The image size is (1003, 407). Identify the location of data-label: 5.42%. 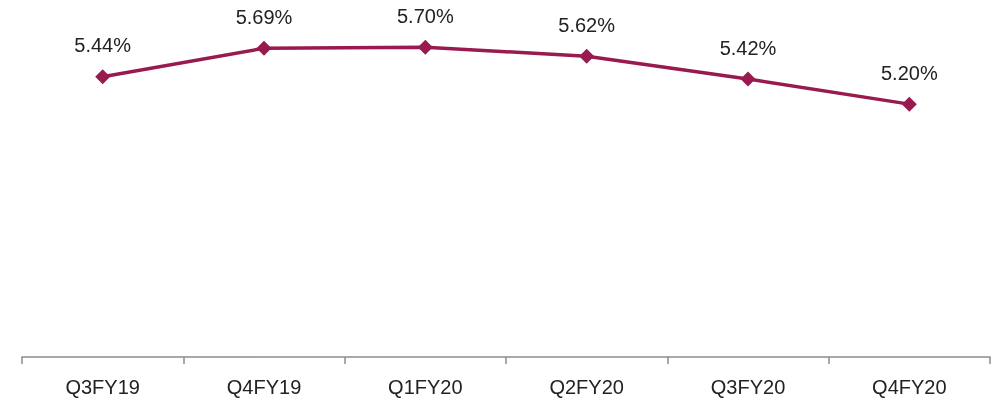
(748, 47).